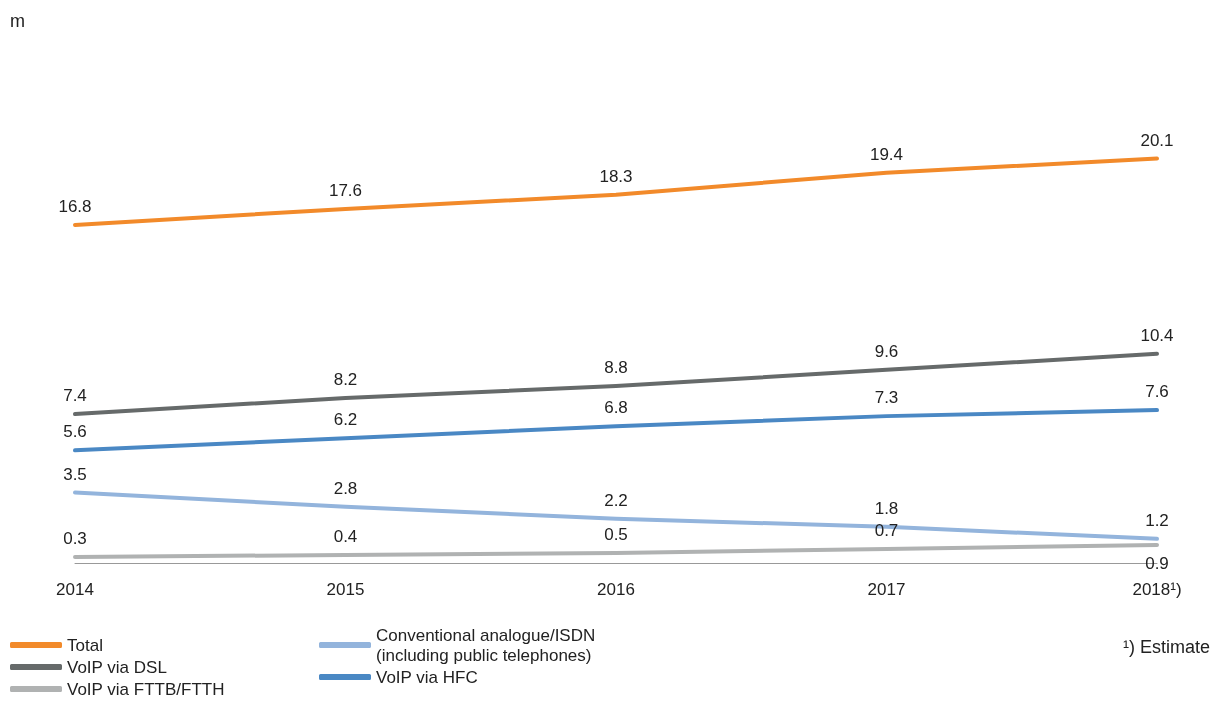  I want to click on x-tick-label: 2018¹), so click(1157, 589).